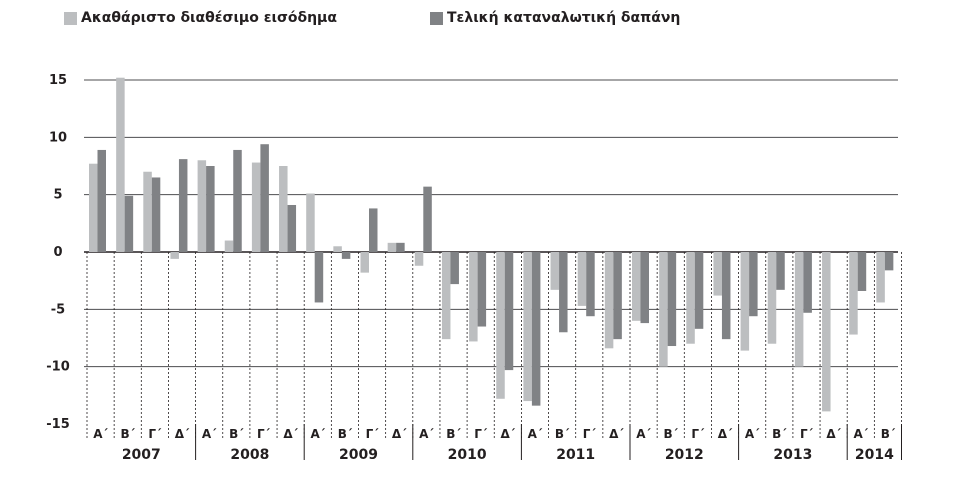 This screenshot has height=477, width=954. Describe the element at coordinates (684, 455) in the screenshot. I see `year-label: 2012` at that location.